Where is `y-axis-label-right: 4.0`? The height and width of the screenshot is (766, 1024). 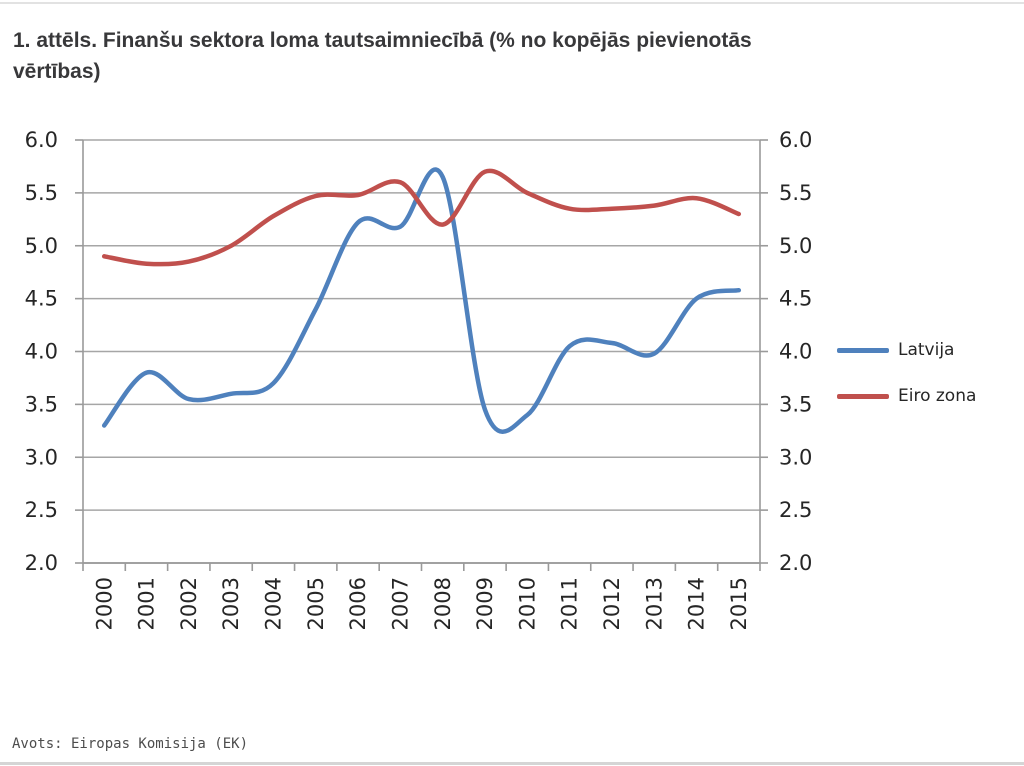 y-axis-label-right: 4.0 is located at coordinates (795, 352).